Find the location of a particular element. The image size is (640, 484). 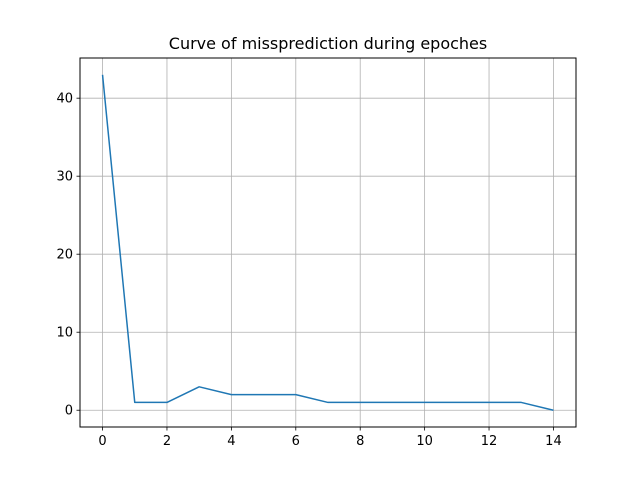

x-tick-label: 4 is located at coordinates (231, 441).